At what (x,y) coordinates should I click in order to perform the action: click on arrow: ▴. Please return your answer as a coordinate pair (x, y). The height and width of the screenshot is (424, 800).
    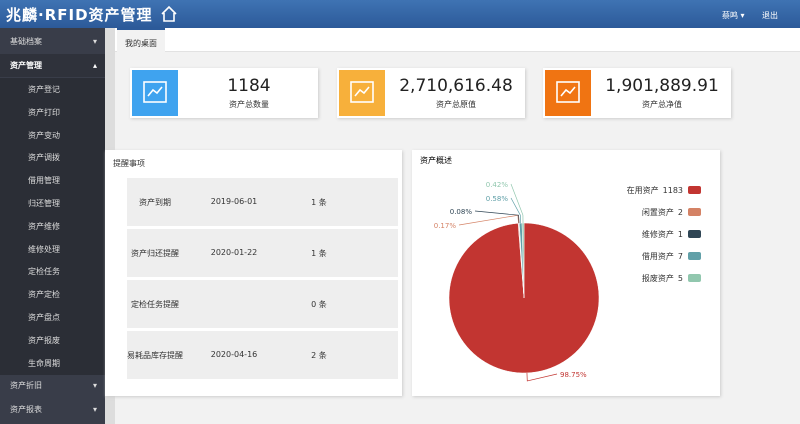
    Looking at the image, I should click on (94, 65).